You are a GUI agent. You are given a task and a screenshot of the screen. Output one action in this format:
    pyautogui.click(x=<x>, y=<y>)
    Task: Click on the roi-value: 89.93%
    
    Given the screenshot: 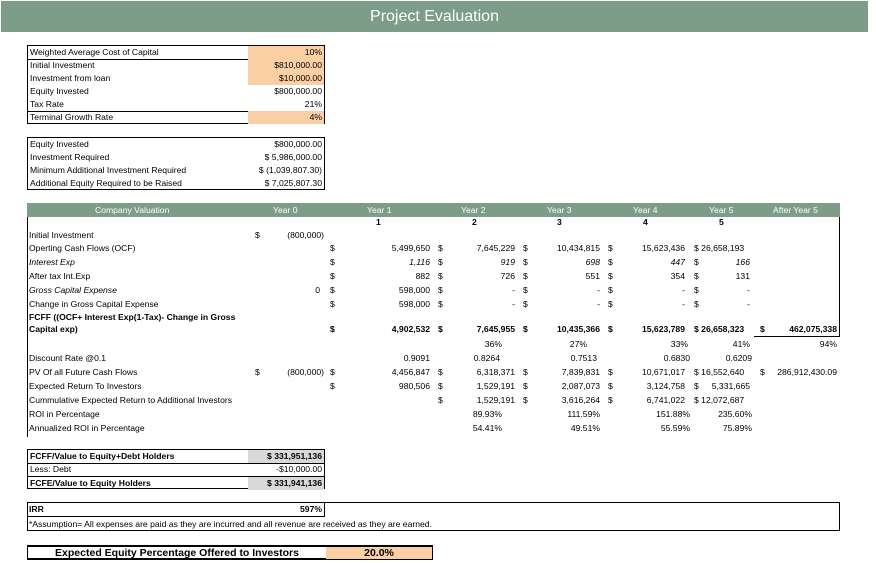 What is the action you would take?
    pyautogui.click(x=487, y=414)
    